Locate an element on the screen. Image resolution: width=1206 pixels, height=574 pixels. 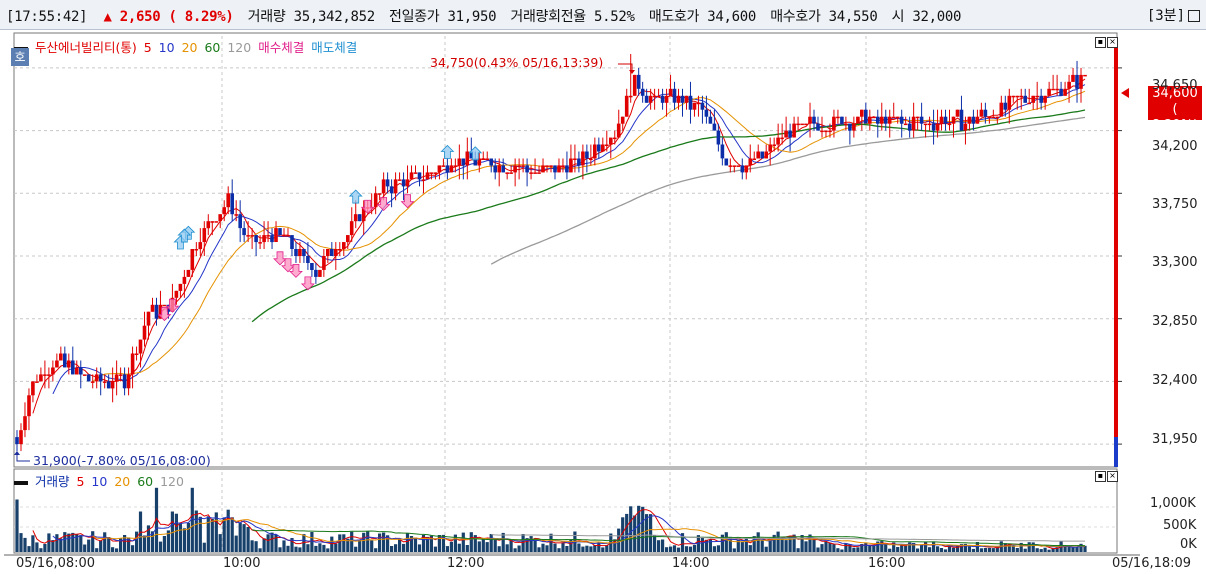
period-label: [3분] is located at coordinates (1165, 16).